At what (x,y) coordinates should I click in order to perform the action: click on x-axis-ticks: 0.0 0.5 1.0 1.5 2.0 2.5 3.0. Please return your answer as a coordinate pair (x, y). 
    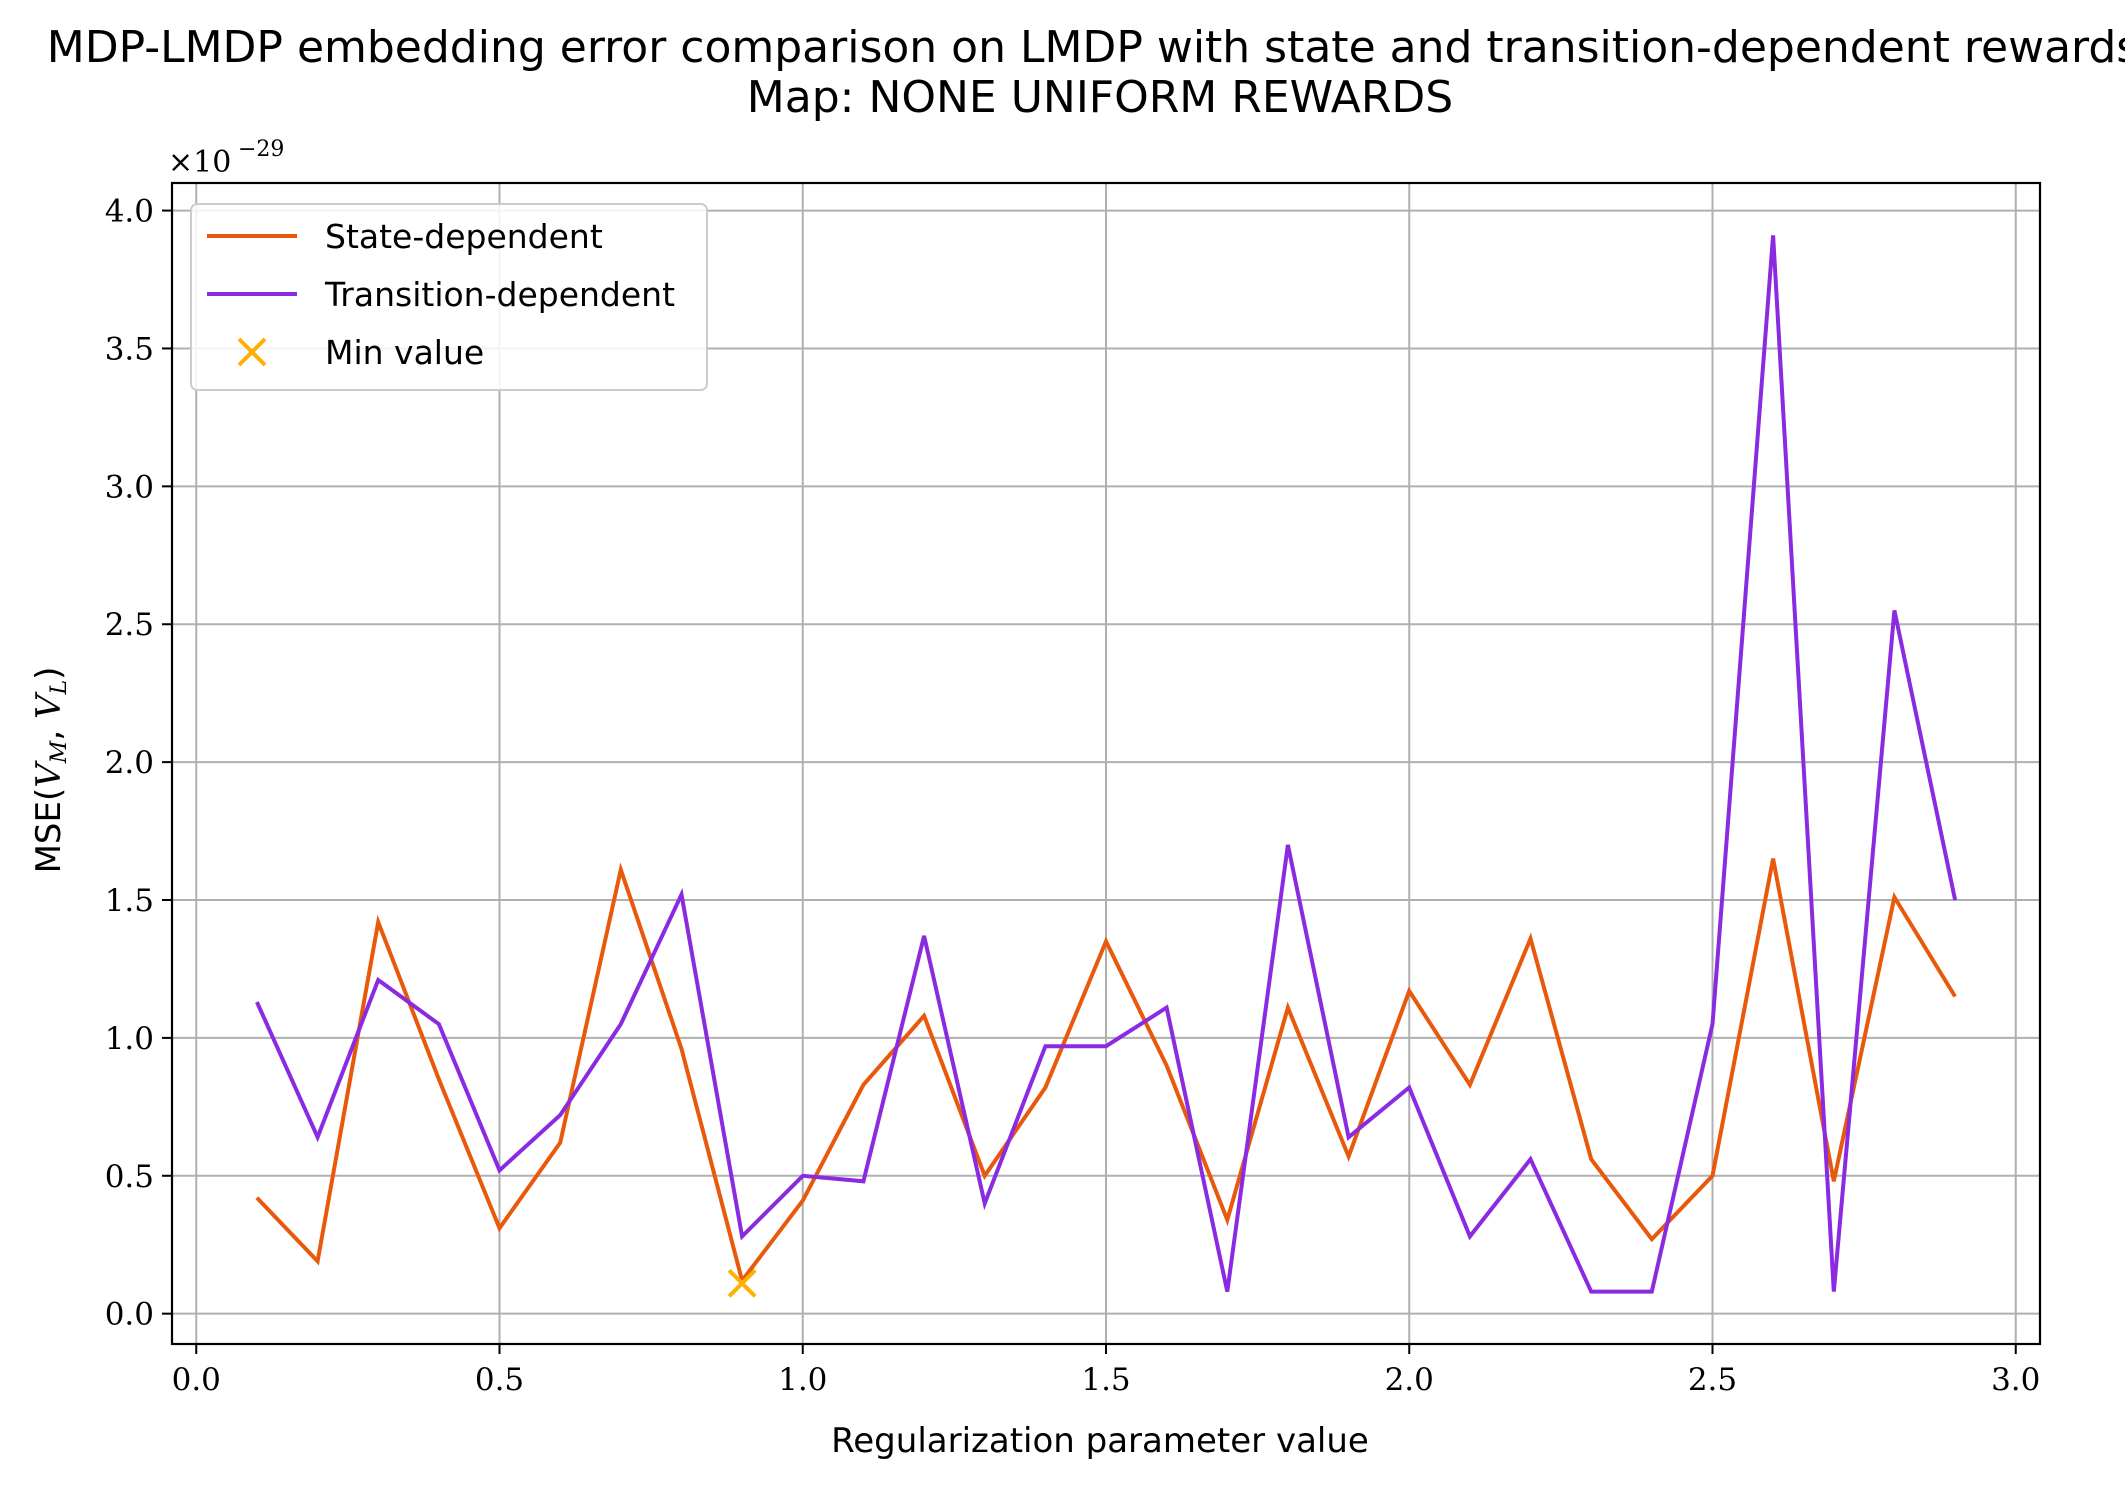
    Looking at the image, I should click on (1106, 1371).